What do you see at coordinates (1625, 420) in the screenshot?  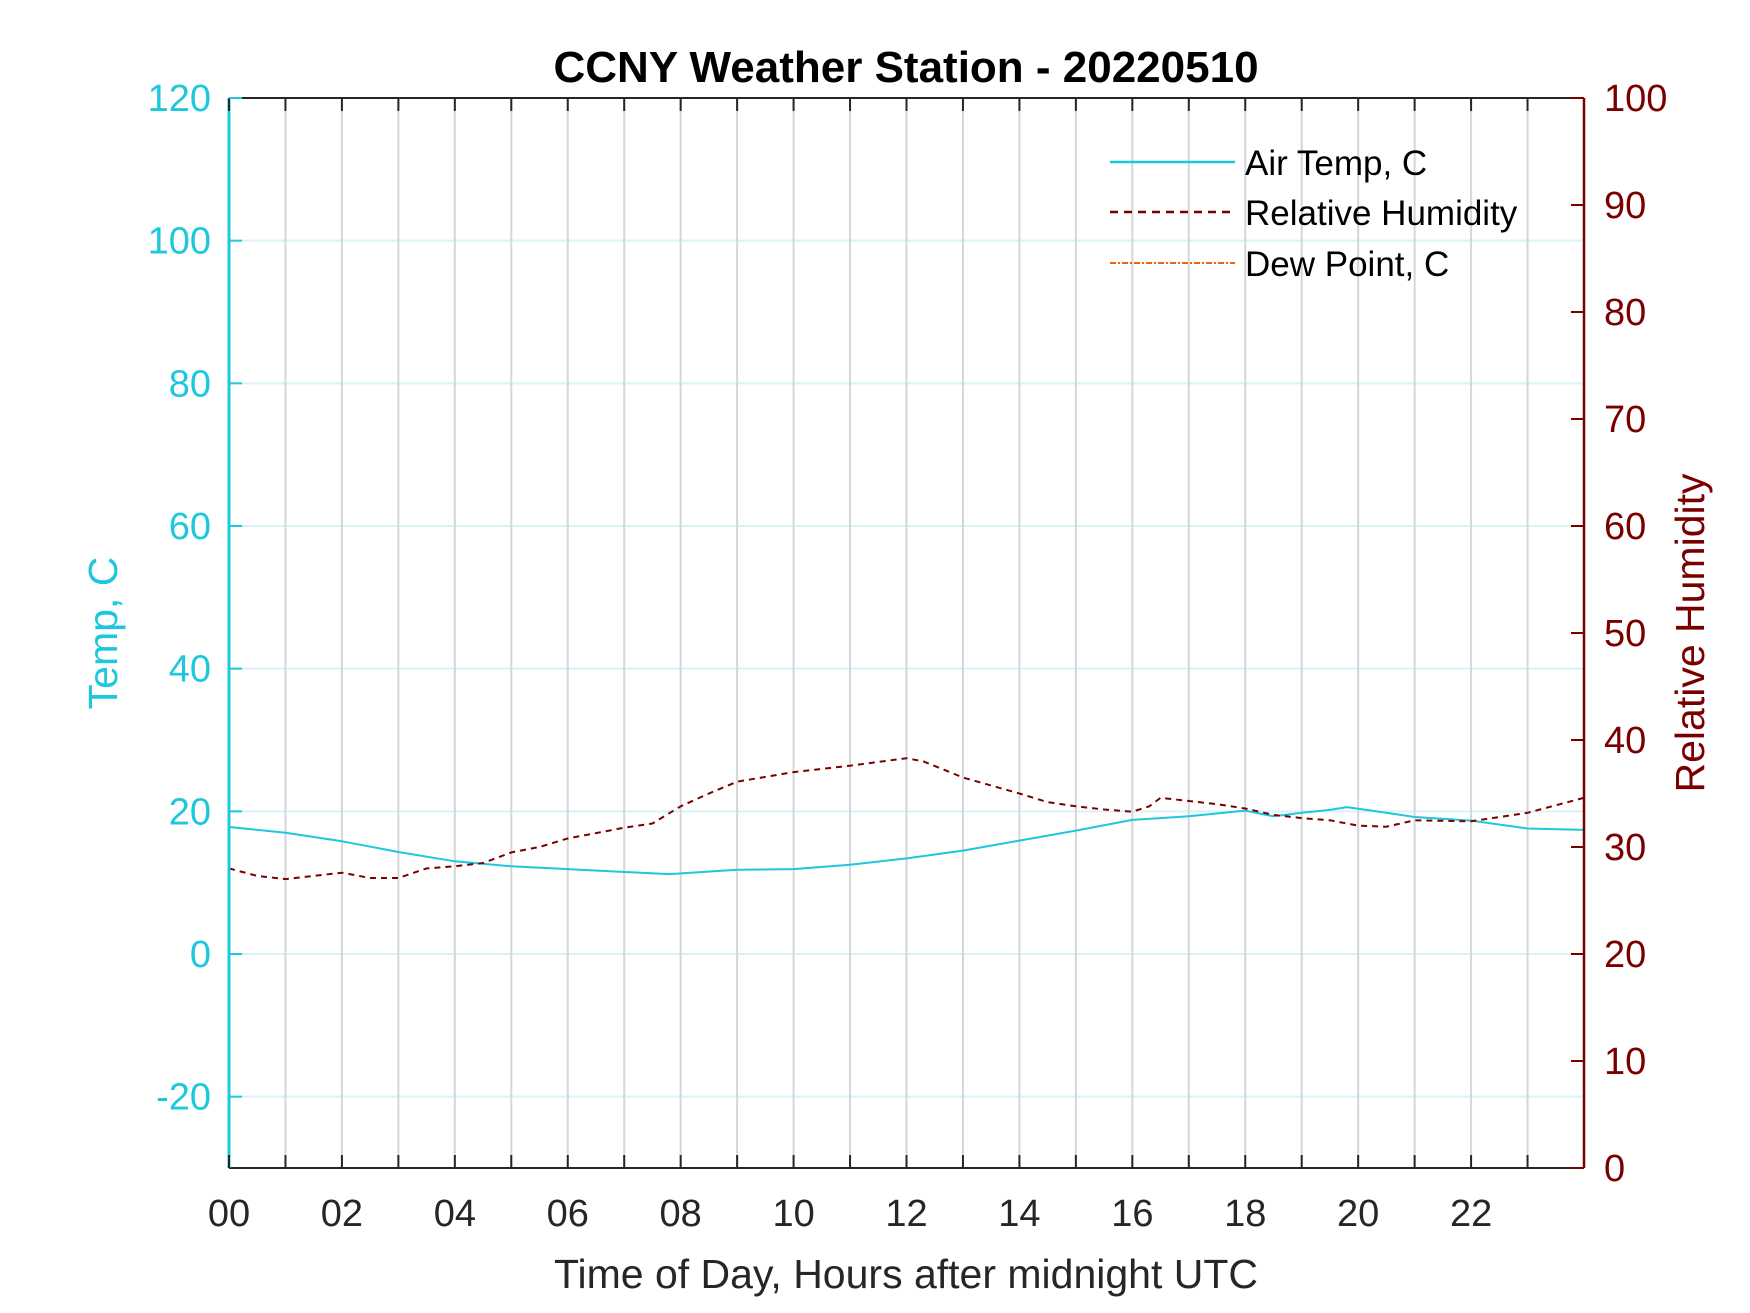 I see `y-right-tick-label: 70` at bounding box center [1625, 420].